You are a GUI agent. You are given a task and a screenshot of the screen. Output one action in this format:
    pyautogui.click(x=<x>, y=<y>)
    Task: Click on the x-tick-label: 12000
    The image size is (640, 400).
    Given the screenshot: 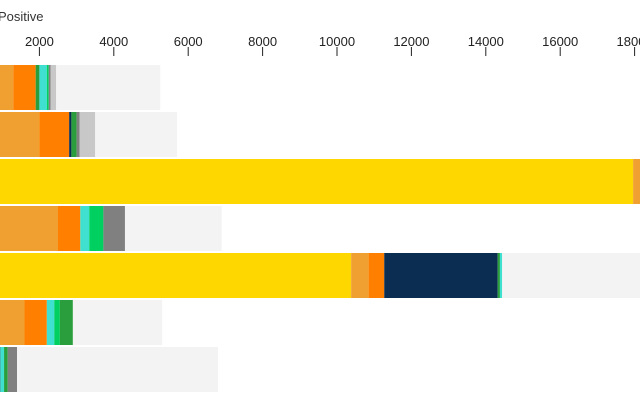 What is the action you would take?
    pyautogui.click(x=411, y=41)
    